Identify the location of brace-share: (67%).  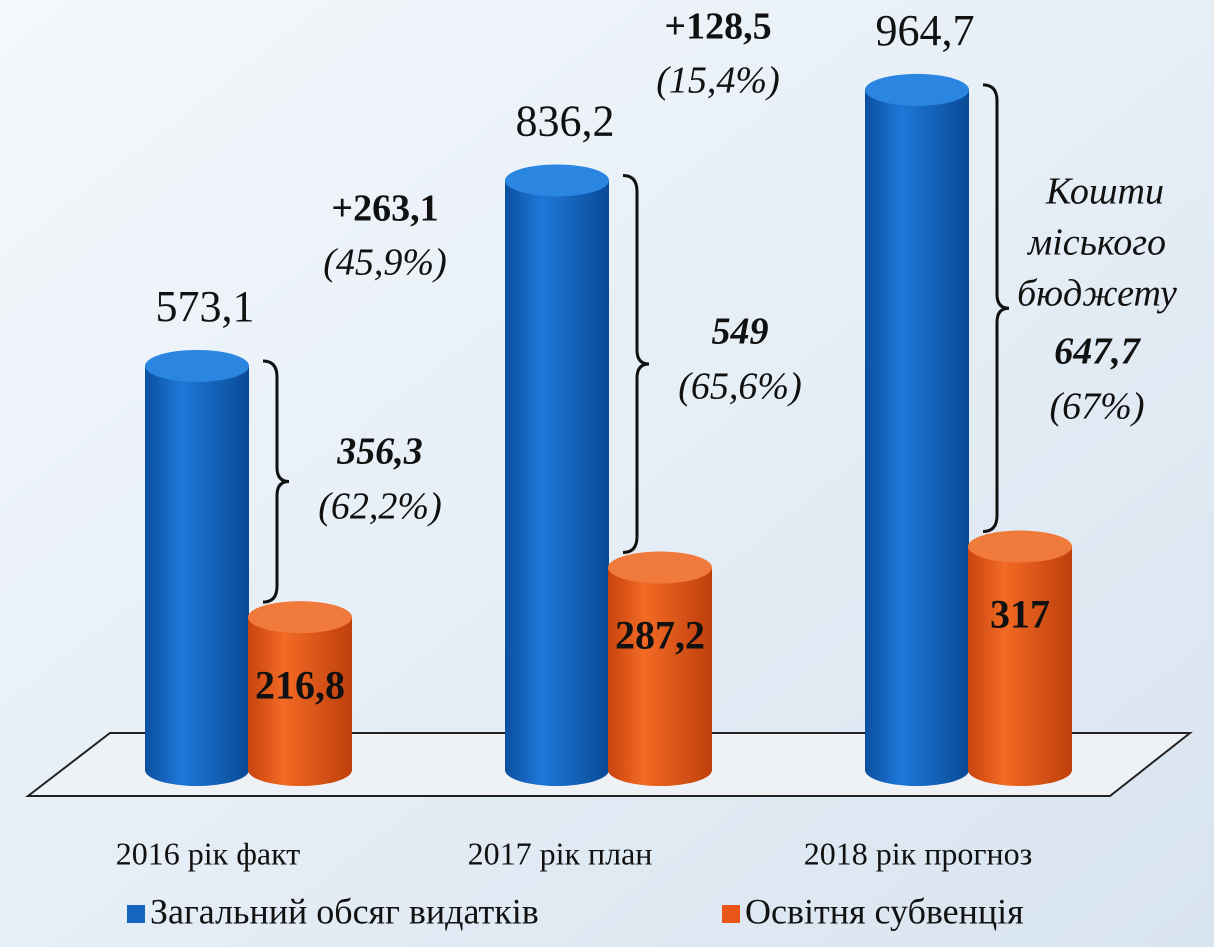
(1097, 407).